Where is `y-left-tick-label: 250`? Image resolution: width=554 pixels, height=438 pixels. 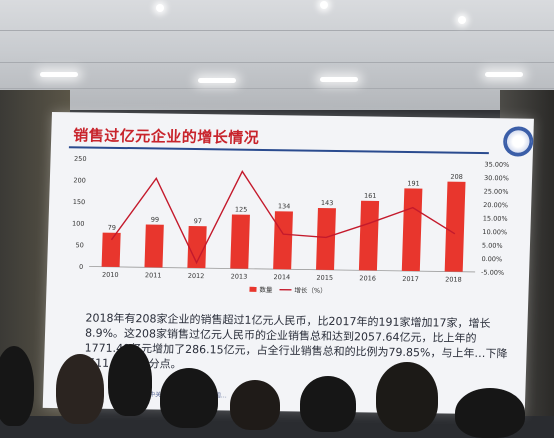 y-left-tick-label: 250 is located at coordinates (80, 159).